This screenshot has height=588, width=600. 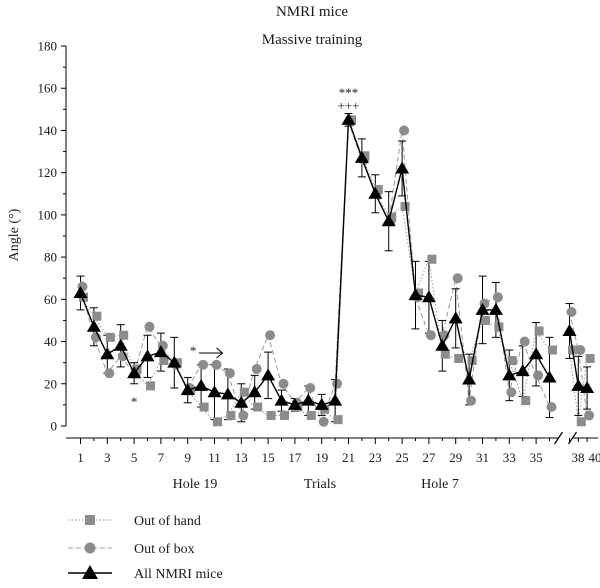 I want to click on x-tick-label: 27, so click(x=429, y=457).